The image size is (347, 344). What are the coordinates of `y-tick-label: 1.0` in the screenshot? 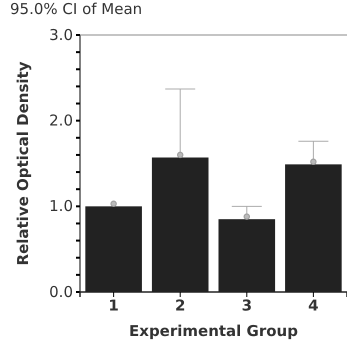 It's located at (61, 206).